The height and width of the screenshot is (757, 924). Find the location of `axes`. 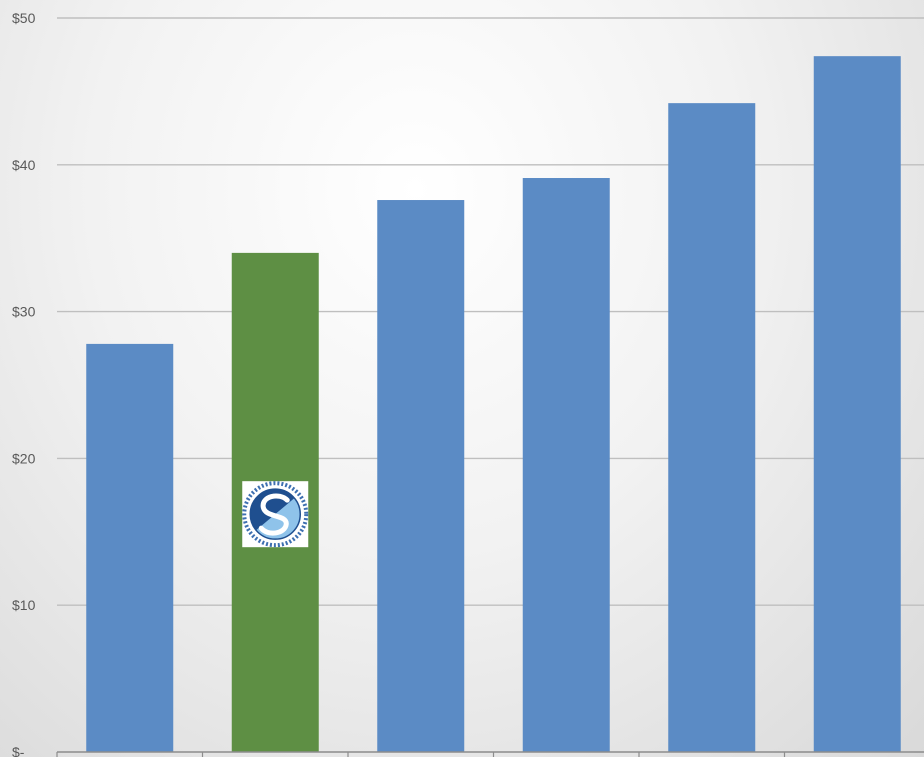

axes is located at coordinates (490, 754).